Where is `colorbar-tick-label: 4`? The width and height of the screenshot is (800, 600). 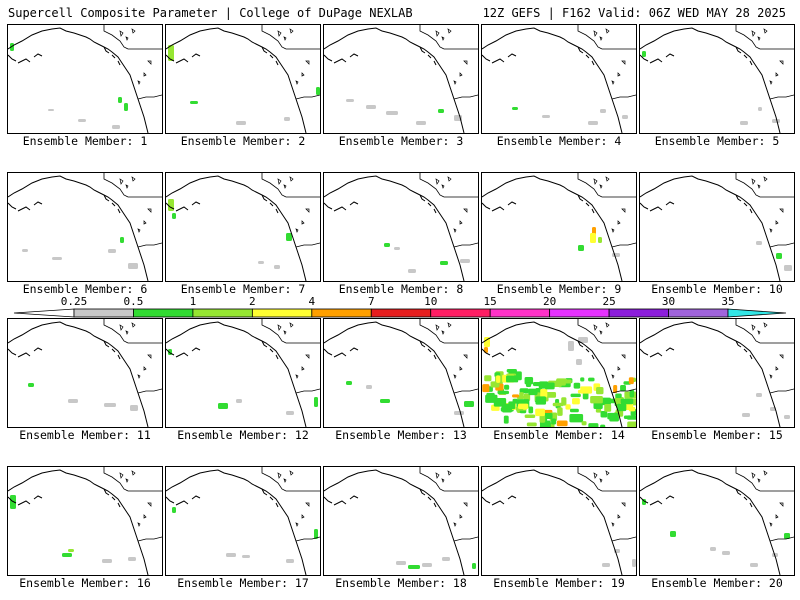 colorbar-tick-label: 4 is located at coordinates (312, 301).